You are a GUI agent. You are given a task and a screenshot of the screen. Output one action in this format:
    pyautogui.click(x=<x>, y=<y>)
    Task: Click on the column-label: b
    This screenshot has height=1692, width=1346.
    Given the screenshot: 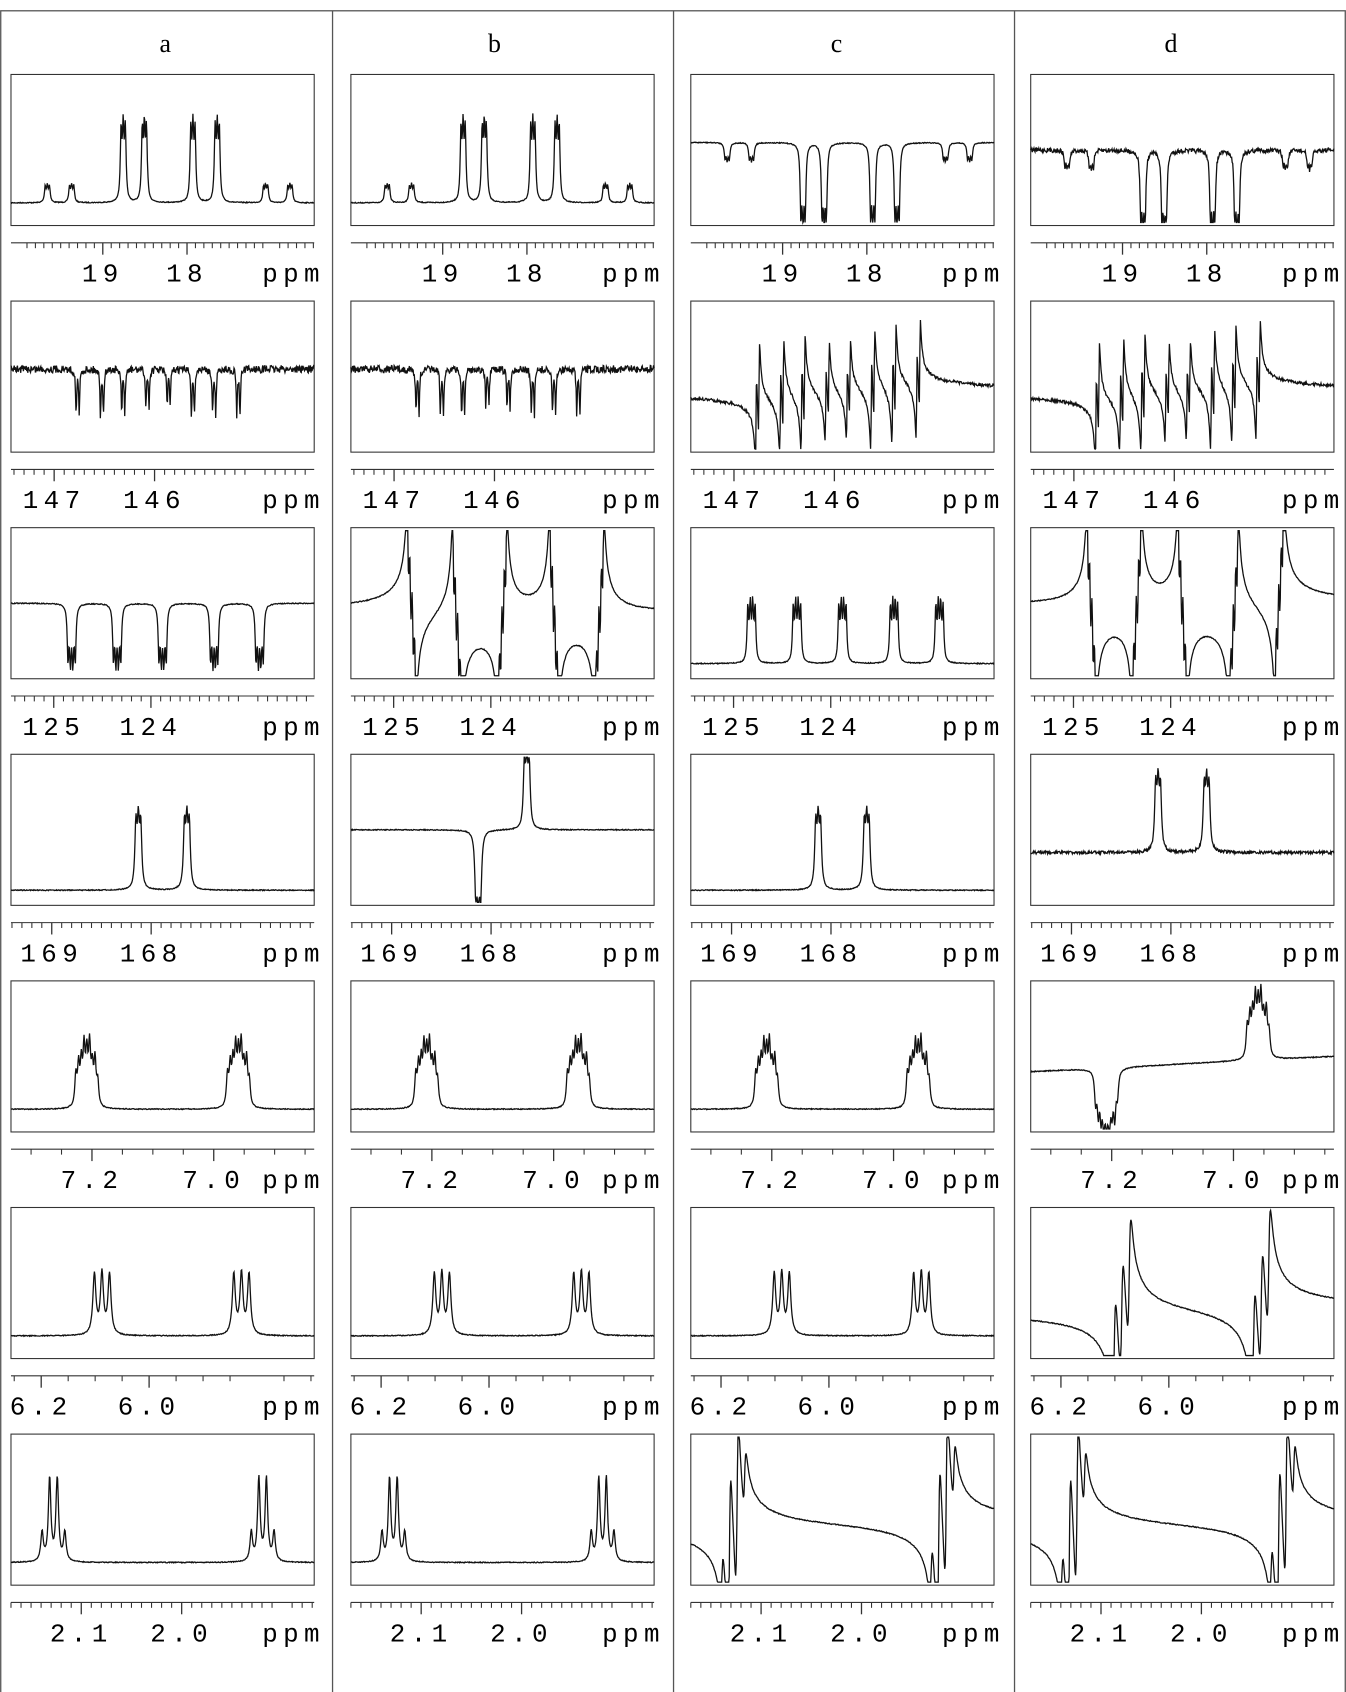 What is the action you would take?
    pyautogui.click(x=494, y=43)
    